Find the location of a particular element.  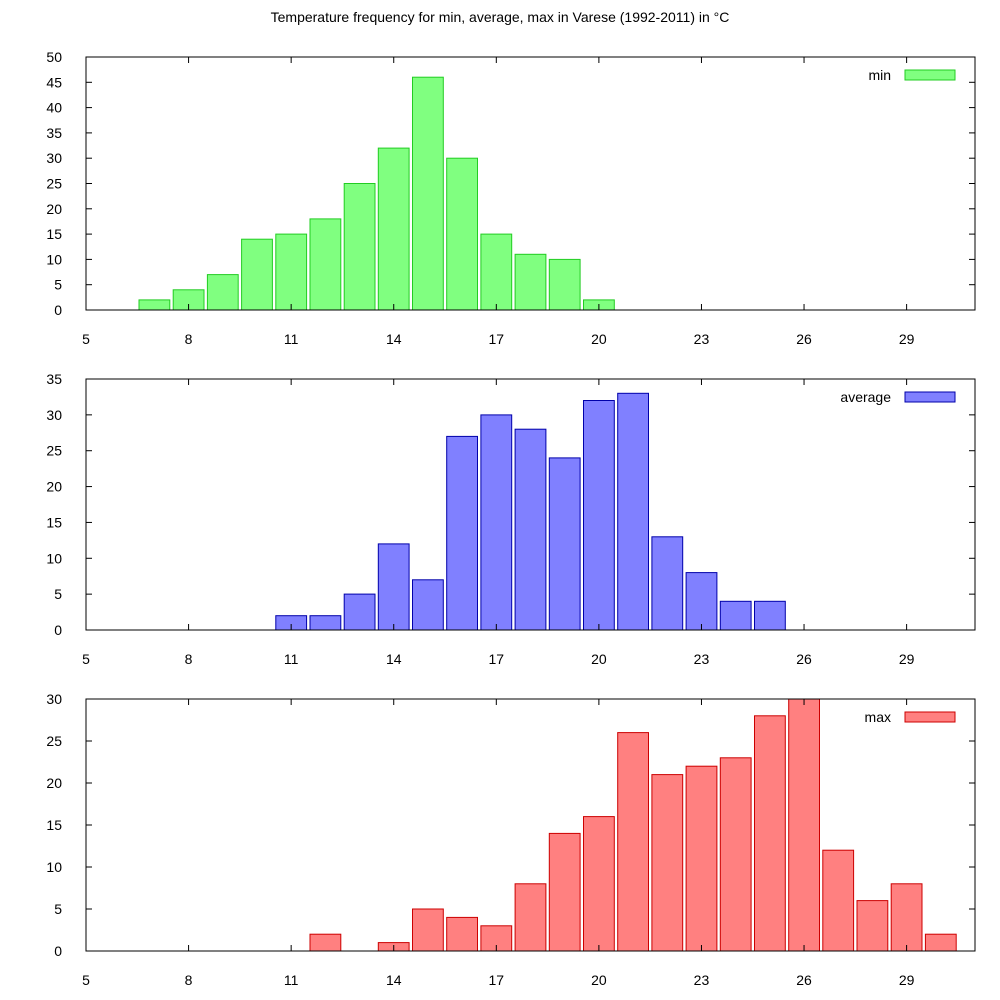

y-tick-label: 40 is located at coordinates (54, 108).